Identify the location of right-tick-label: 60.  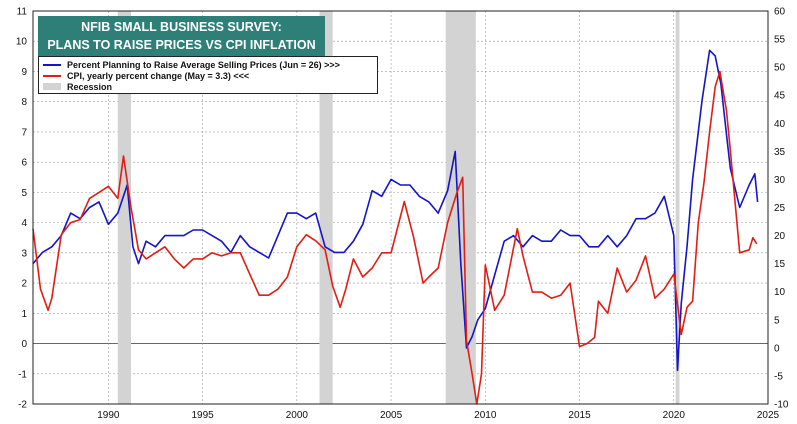
(780, 12).